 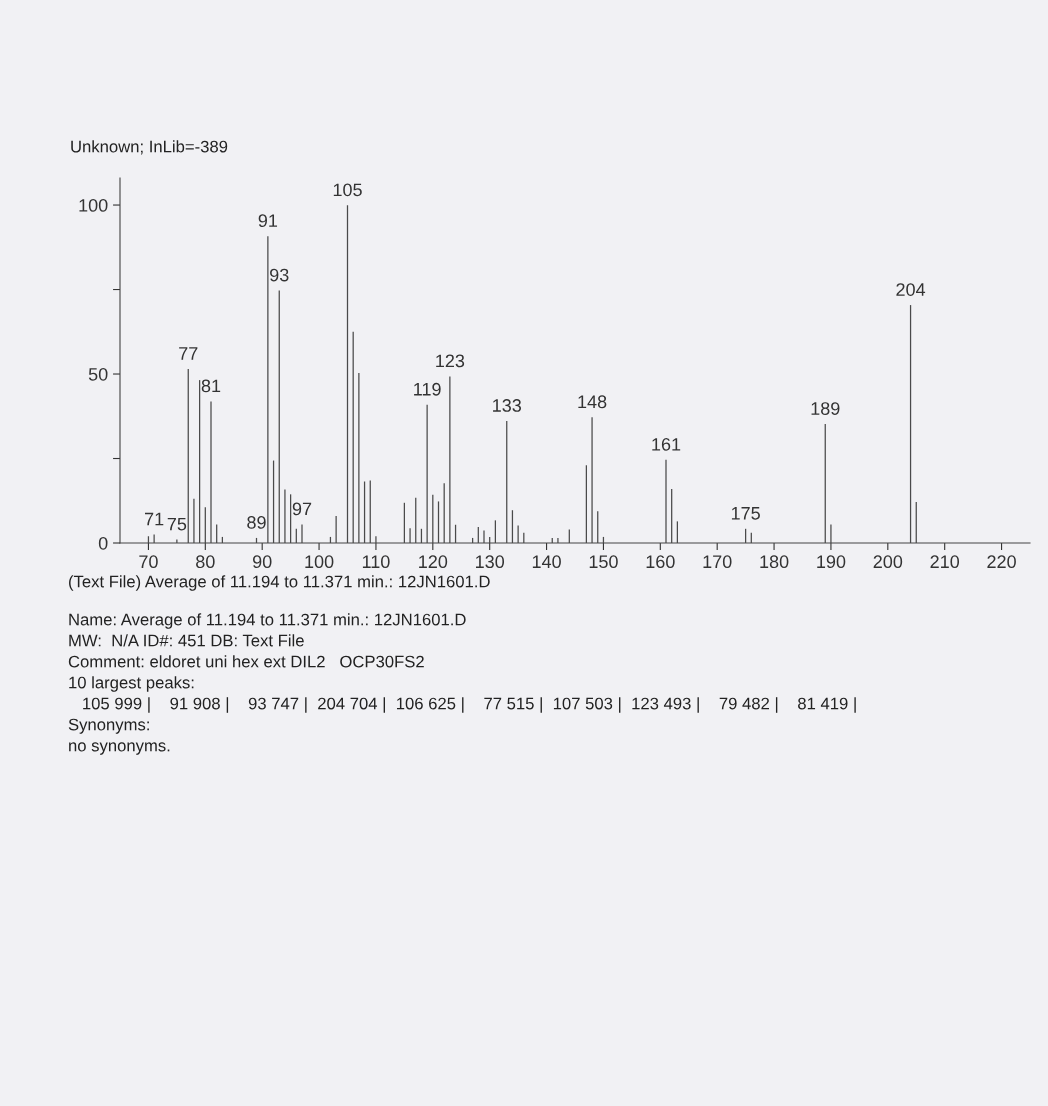 What do you see at coordinates (603, 562) in the screenshot?
I see `x-tick-label: 150` at bounding box center [603, 562].